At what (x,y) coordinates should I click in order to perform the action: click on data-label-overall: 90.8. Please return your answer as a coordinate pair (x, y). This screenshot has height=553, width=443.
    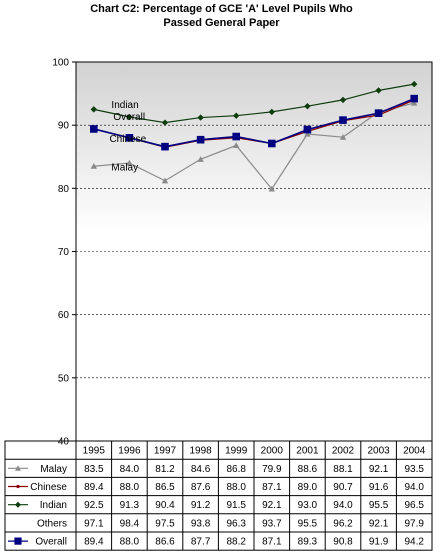
    Looking at the image, I should click on (343, 542).